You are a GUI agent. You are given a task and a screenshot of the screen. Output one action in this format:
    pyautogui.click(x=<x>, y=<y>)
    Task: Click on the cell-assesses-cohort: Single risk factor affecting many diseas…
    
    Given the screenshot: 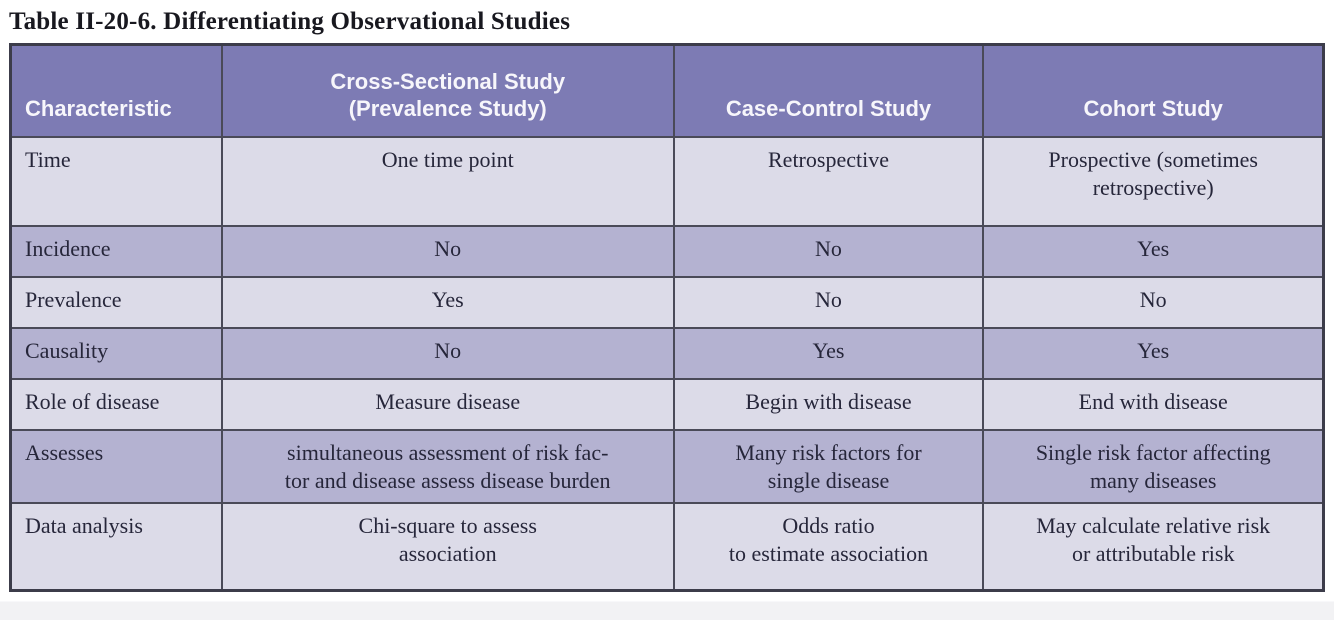 What is the action you would take?
    pyautogui.click(x=1153, y=466)
    